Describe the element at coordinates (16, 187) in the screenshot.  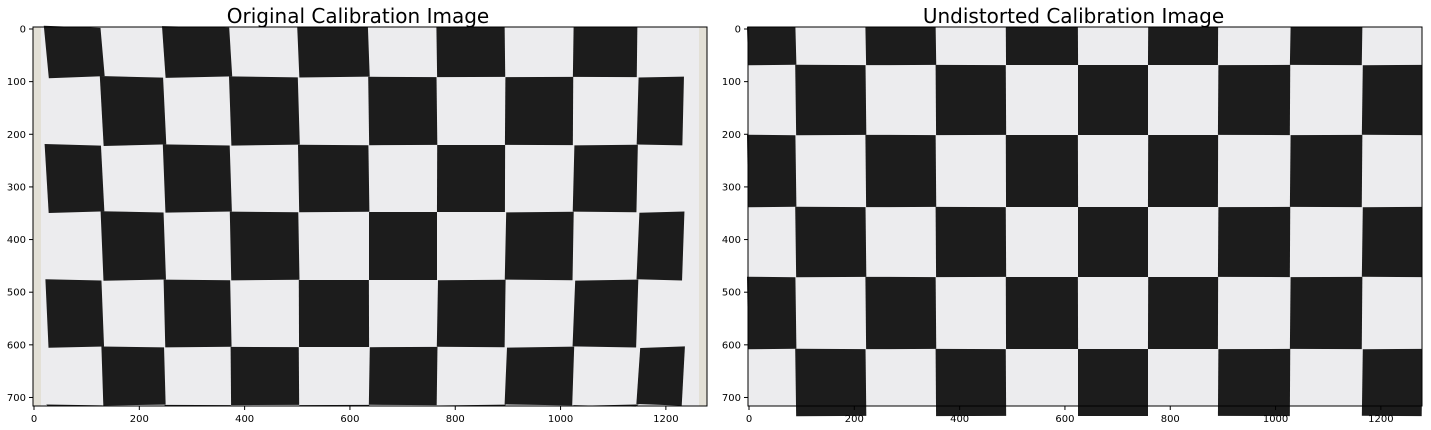
I see `y-tick-label: 300` at that location.